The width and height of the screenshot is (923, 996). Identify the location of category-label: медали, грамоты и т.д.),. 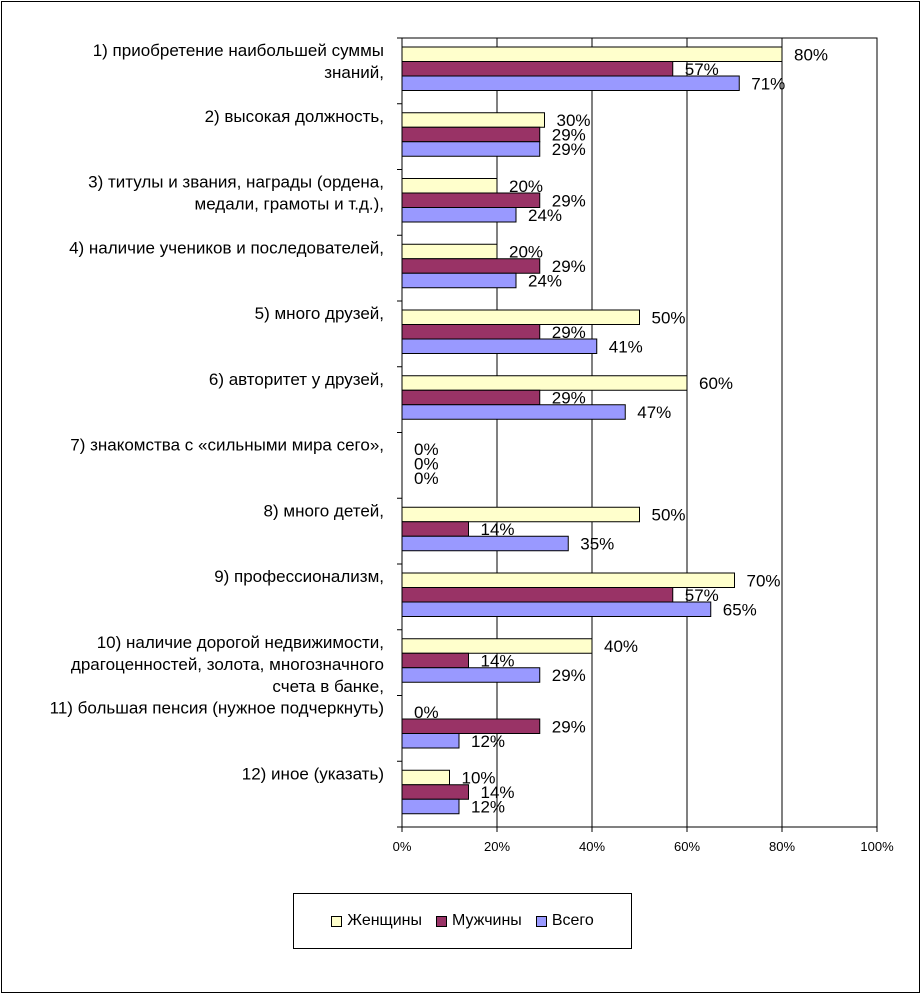
(289, 204).